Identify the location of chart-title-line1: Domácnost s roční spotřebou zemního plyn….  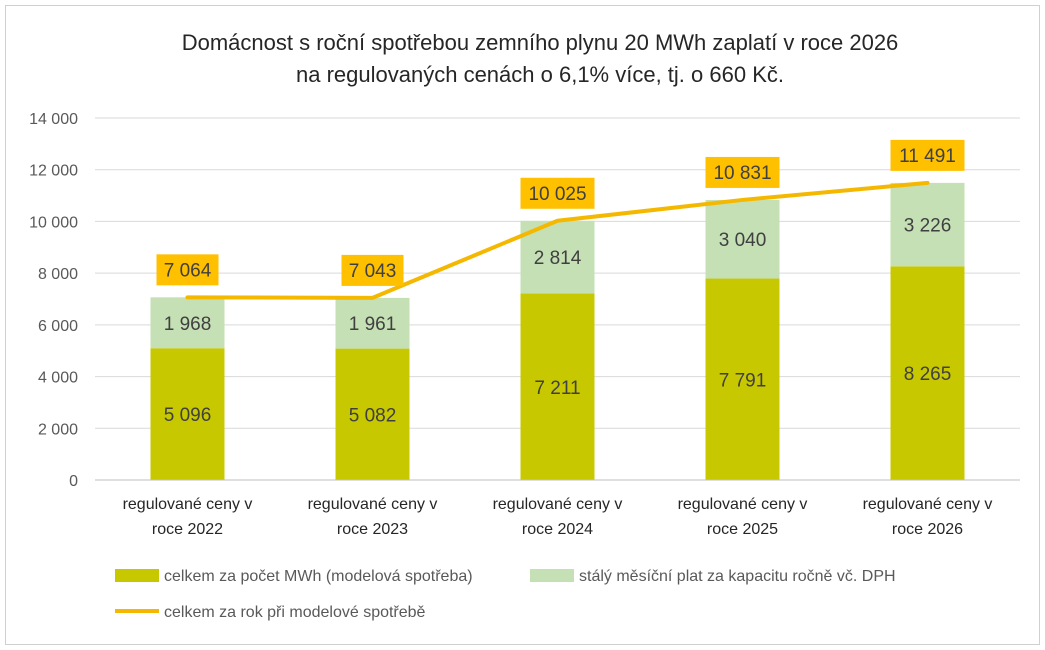
(540, 42).